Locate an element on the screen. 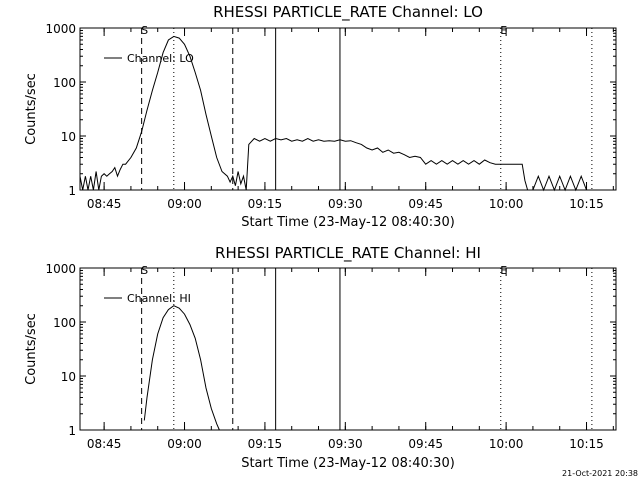 The height and width of the screenshot is (480, 640). marker-e-hi: E is located at coordinates (503, 270).